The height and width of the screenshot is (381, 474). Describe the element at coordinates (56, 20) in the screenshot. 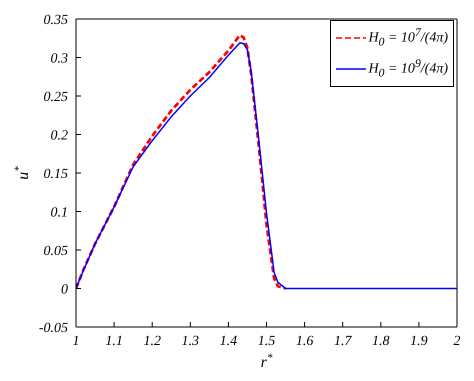

I see `y-tick-label: 0.35` at that location.